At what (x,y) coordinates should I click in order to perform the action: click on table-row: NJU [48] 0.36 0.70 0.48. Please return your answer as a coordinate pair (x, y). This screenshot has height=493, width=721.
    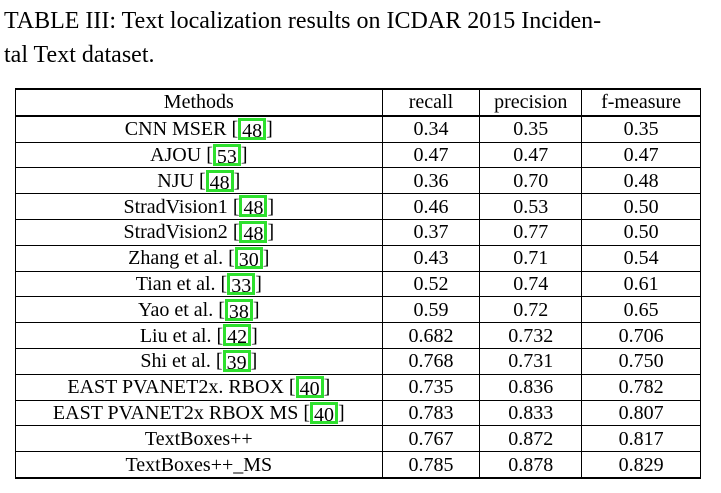
    Looking at the image, I should click on (358, 181).